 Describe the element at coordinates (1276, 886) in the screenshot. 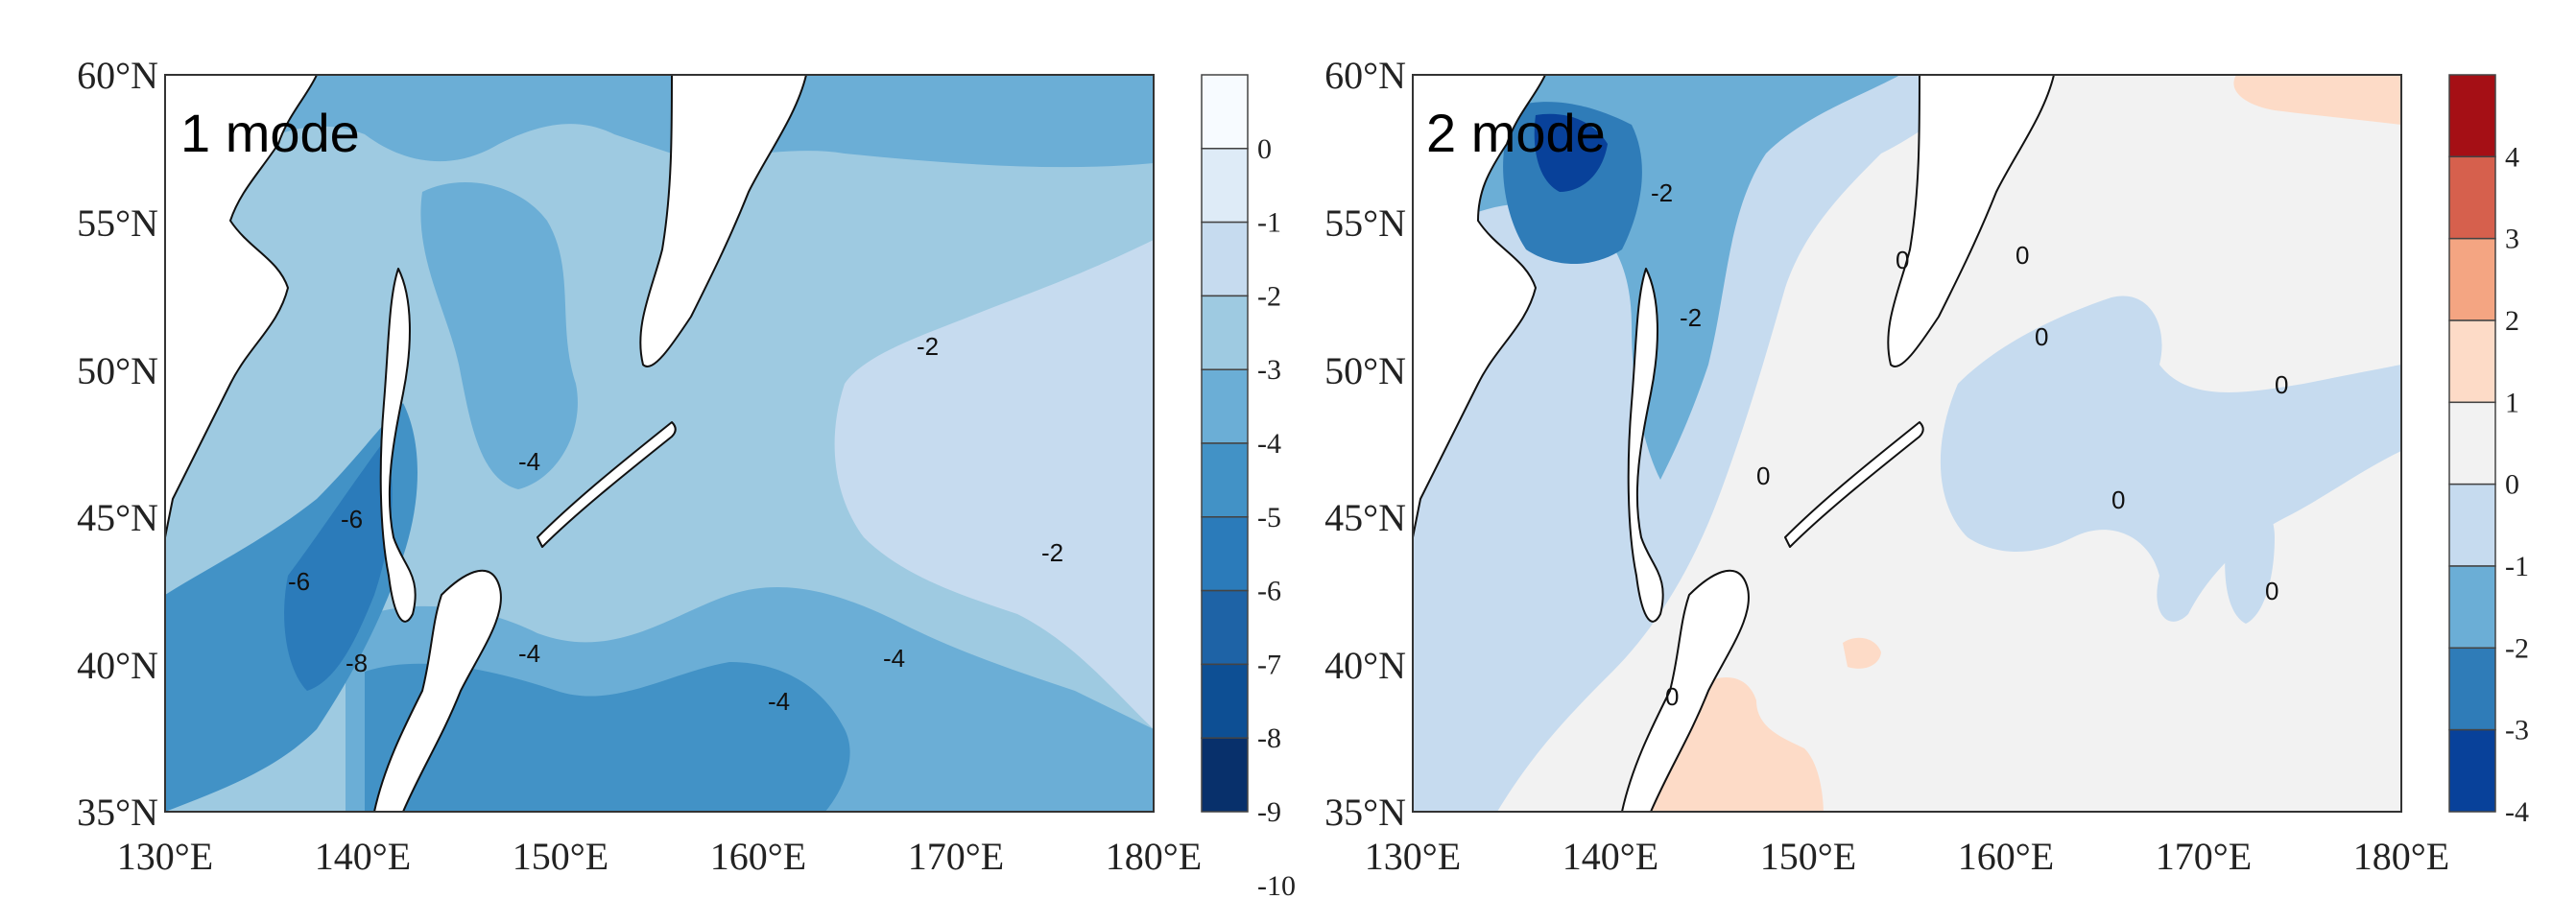

I see `colorbar-label: -10` at that location.